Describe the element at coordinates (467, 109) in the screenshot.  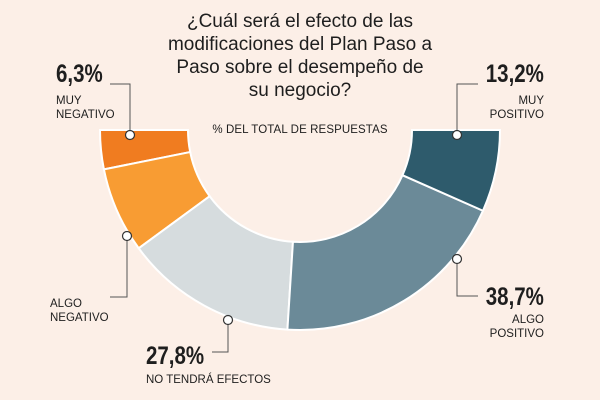
I see `leader-muy-positivo` at that location.